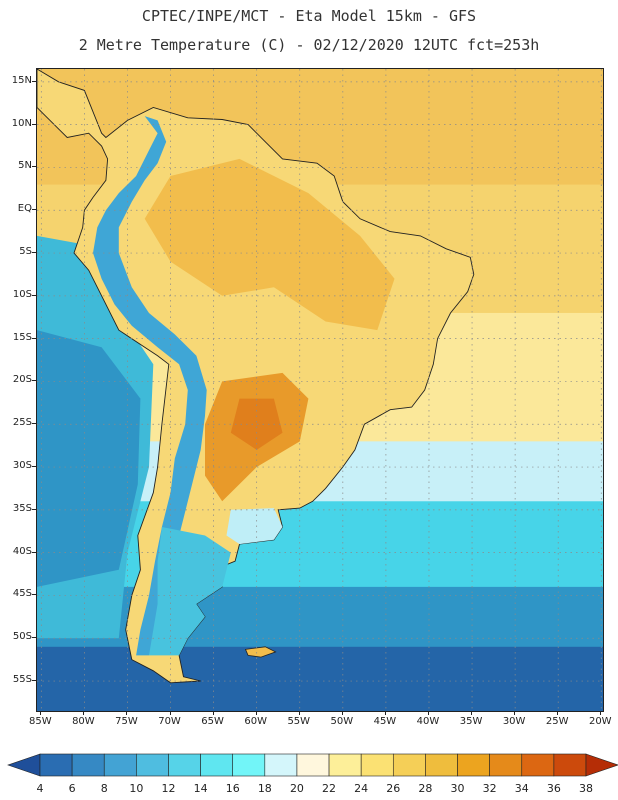 The height and width of the screenshot is (800, 618). Describe the element at coordinates (22, 508) in the screenshot. I see `latitude-label: 35S` at that location.